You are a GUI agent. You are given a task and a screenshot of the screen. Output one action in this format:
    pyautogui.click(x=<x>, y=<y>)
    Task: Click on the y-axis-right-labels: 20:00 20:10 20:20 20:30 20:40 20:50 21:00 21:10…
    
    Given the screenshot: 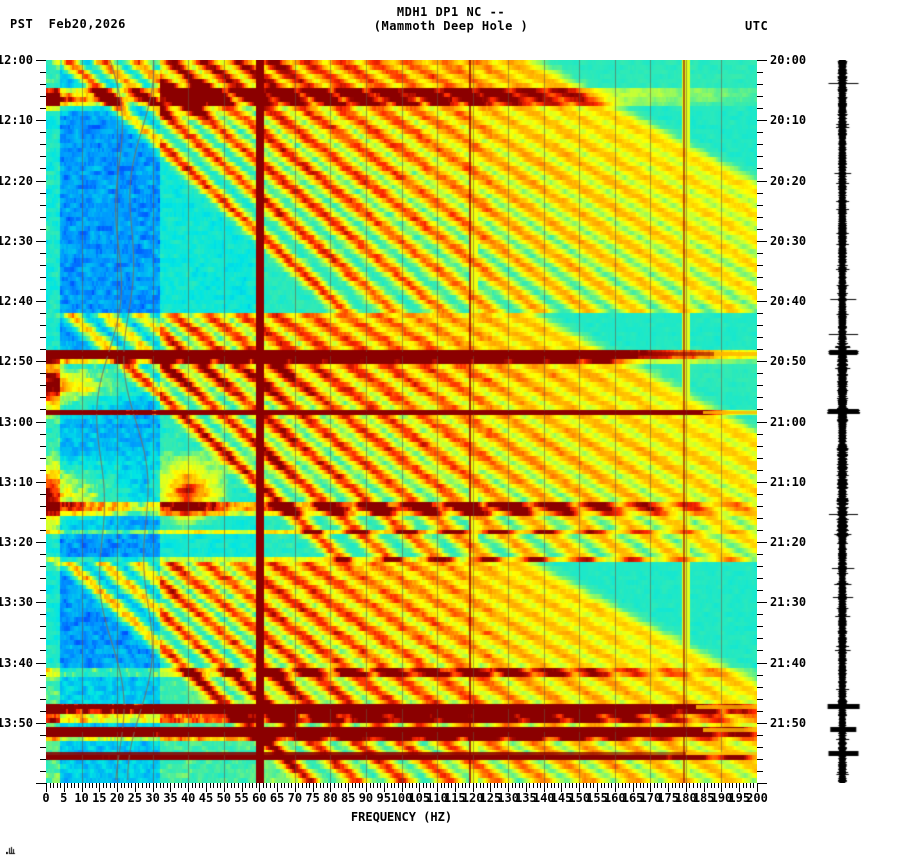 What is the action you would take?
    pyautogui.click(x=805, y=418)
    